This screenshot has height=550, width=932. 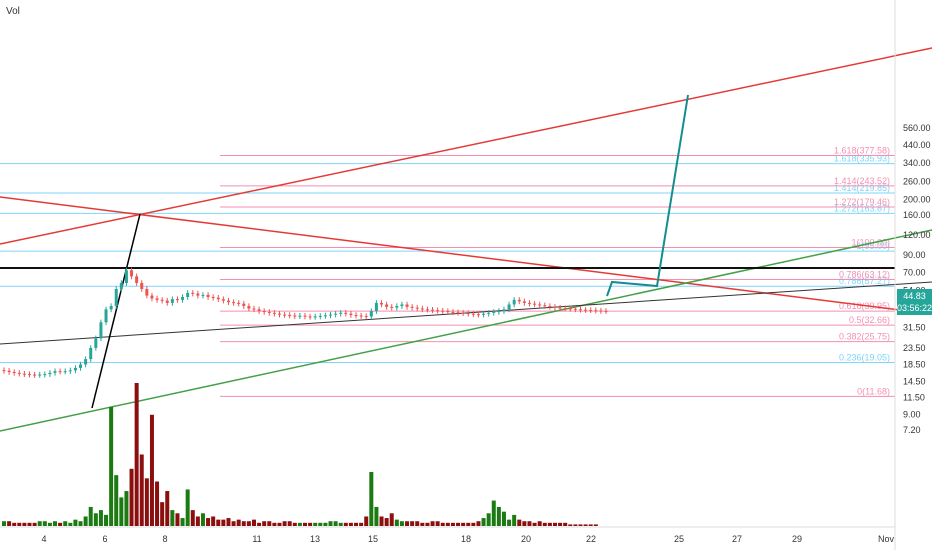 What do you see at coordinates (912, 430) in the screenshot?
I see `price-tick-label: 7.20` at bounding box center [912, 430].